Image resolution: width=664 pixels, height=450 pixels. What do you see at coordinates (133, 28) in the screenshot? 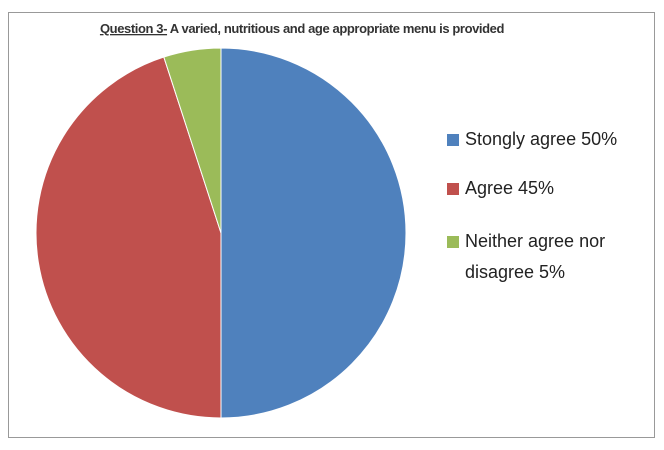
I see `title-part: Question 3-` at bounding box center [133, 28].